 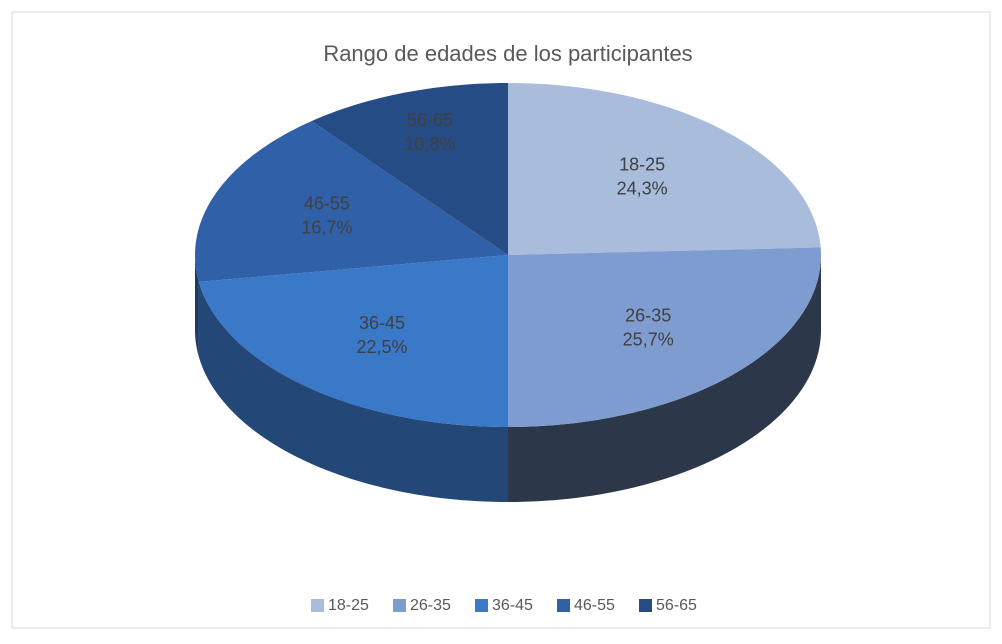 What do you see at coordinates (430, 605) in the screenshot?
I see `legend-label: 26-35` at bounding box center [430, 605].